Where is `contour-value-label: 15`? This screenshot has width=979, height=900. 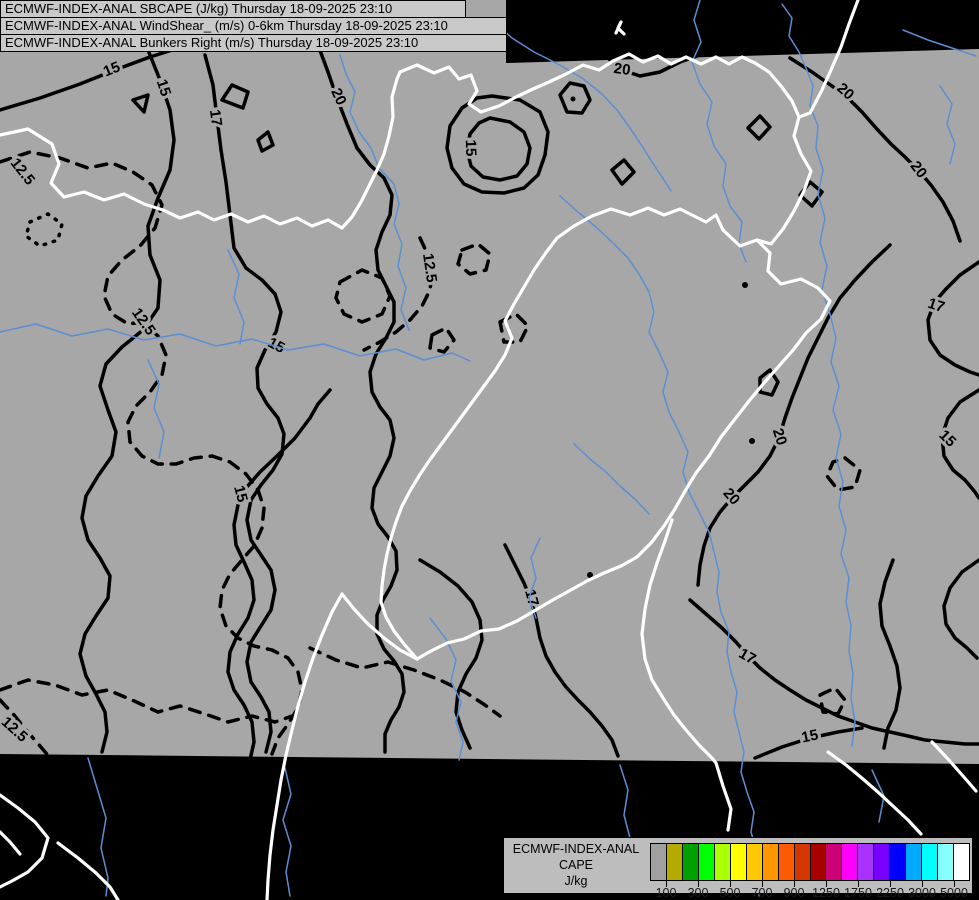 contour-value-label: 15 is located at coordinates (810, 736).